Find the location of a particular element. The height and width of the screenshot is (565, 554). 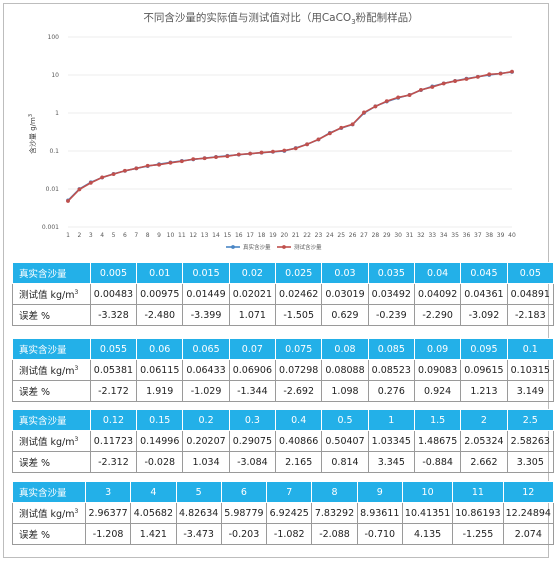

x-tick-label: 23 is located at coordinates (319, 235).